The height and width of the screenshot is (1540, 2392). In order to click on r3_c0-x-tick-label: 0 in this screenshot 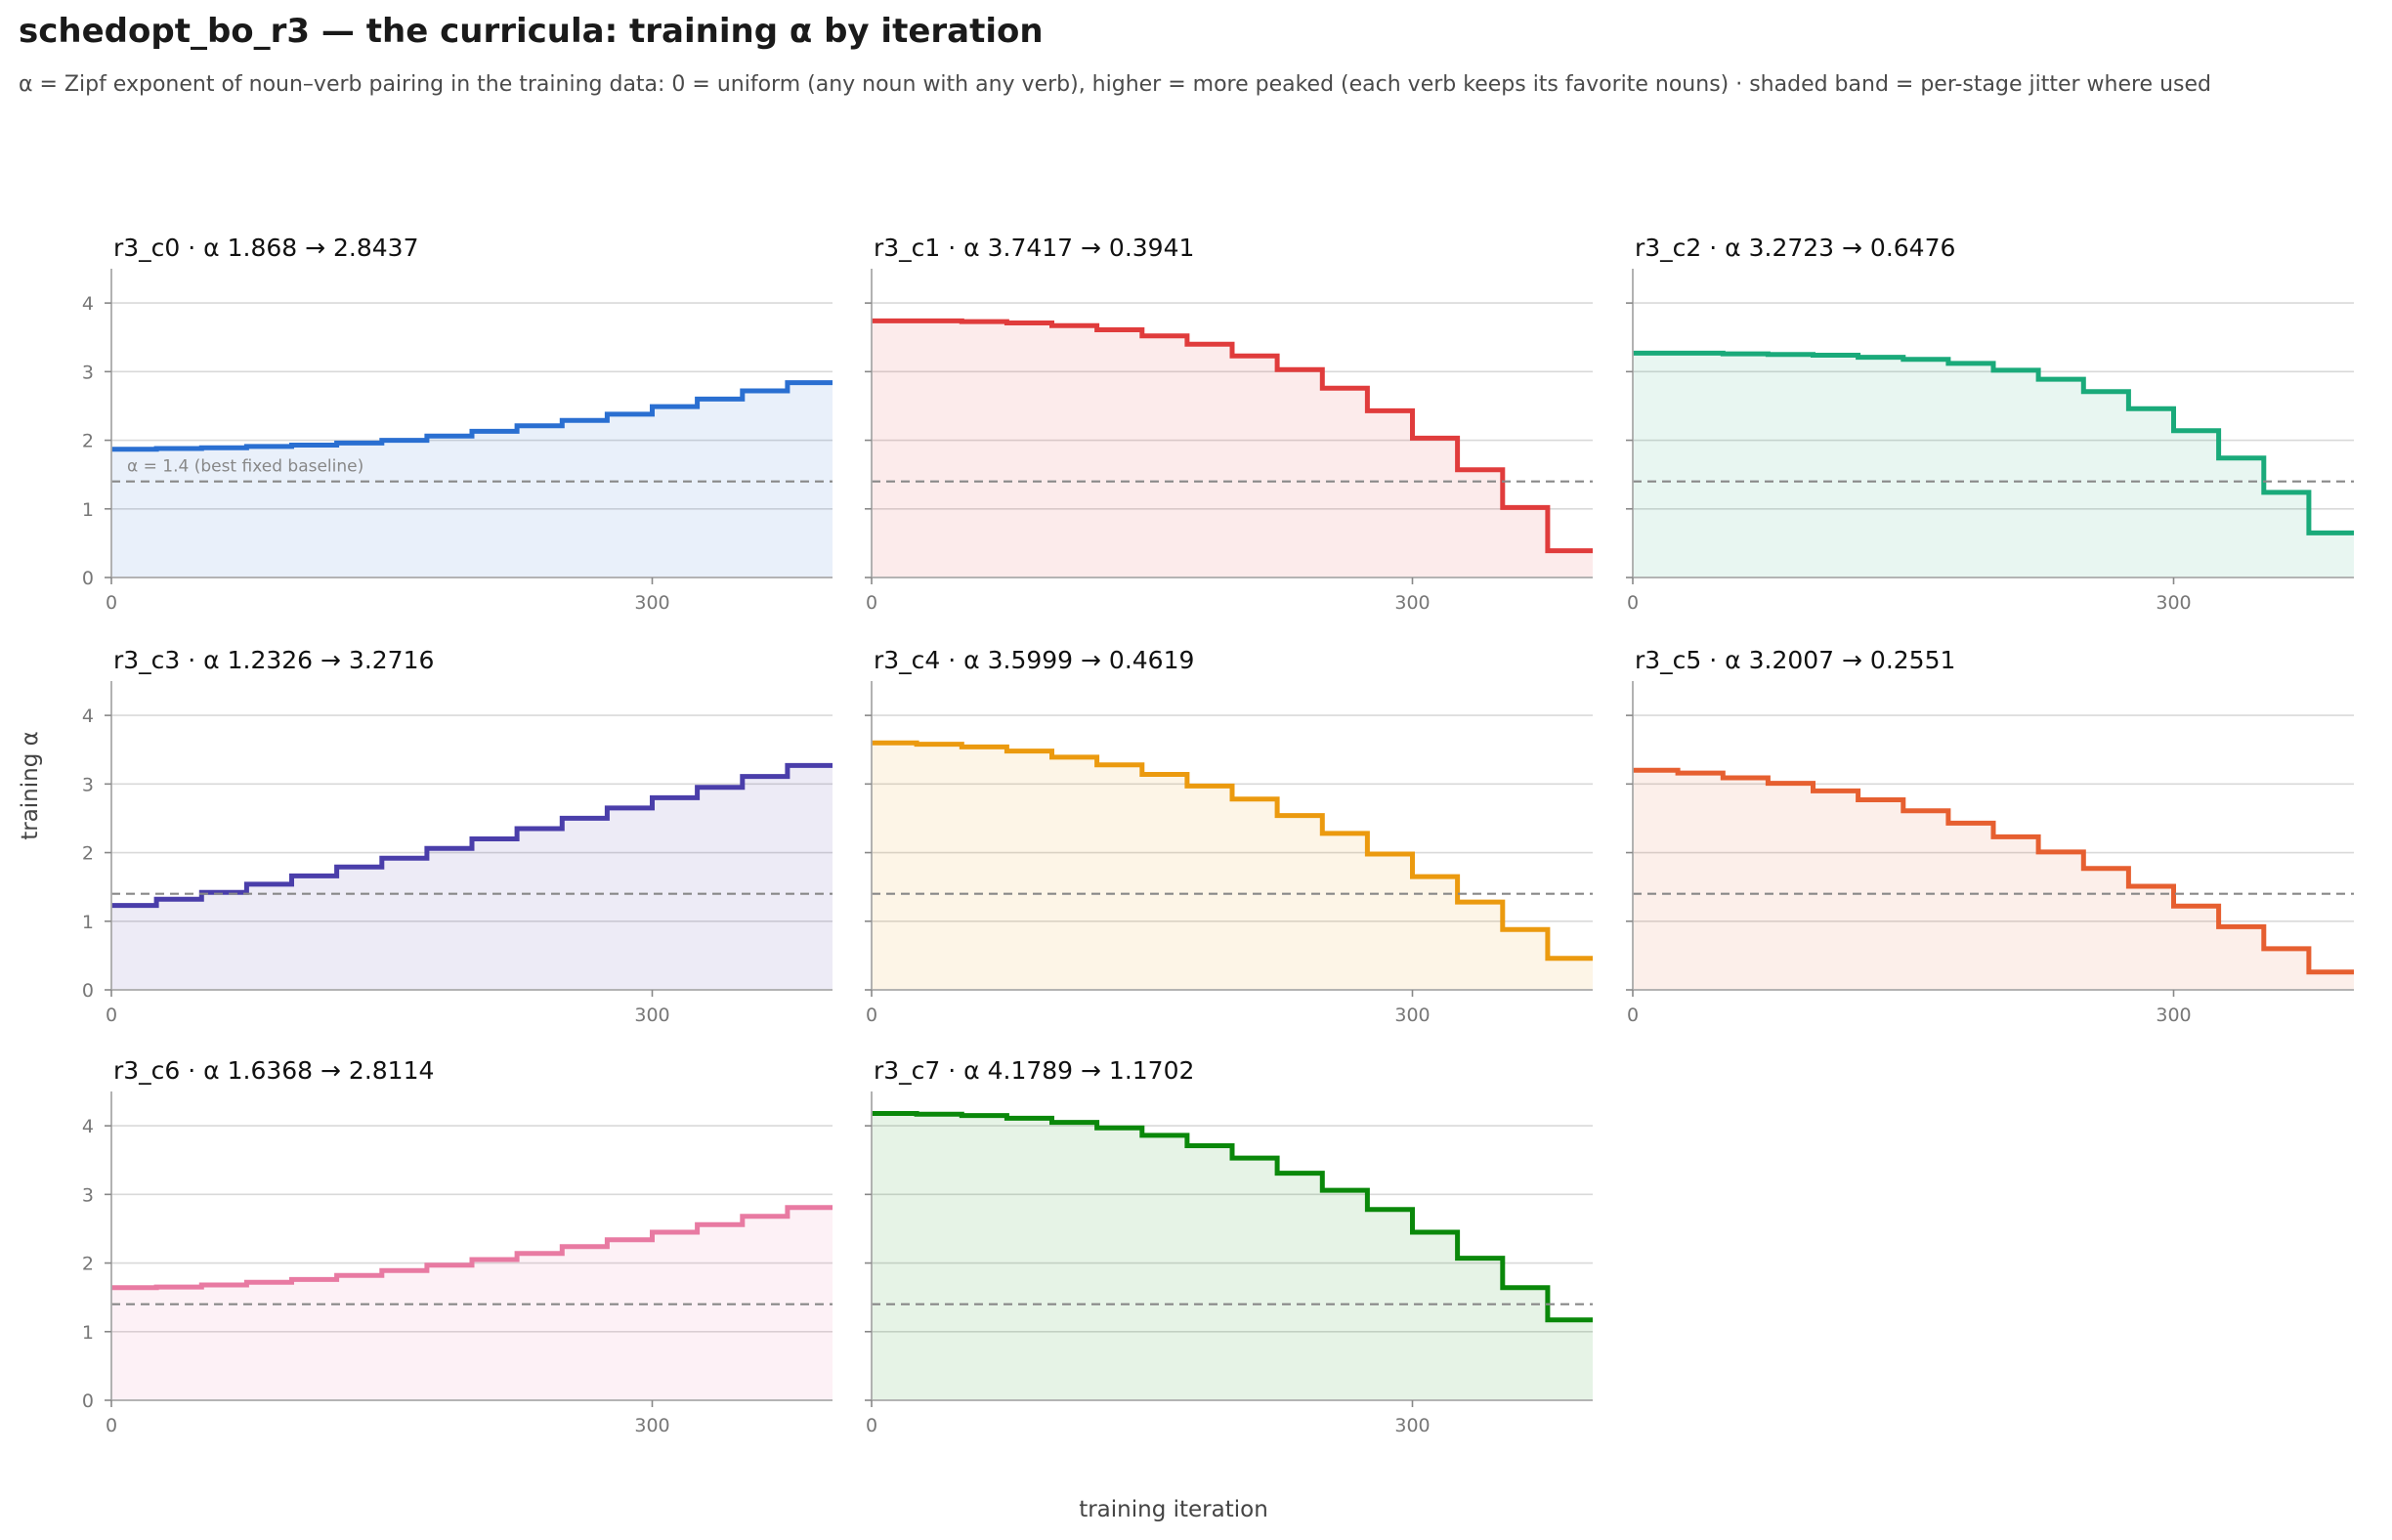, I will do `click(111, 603)`.